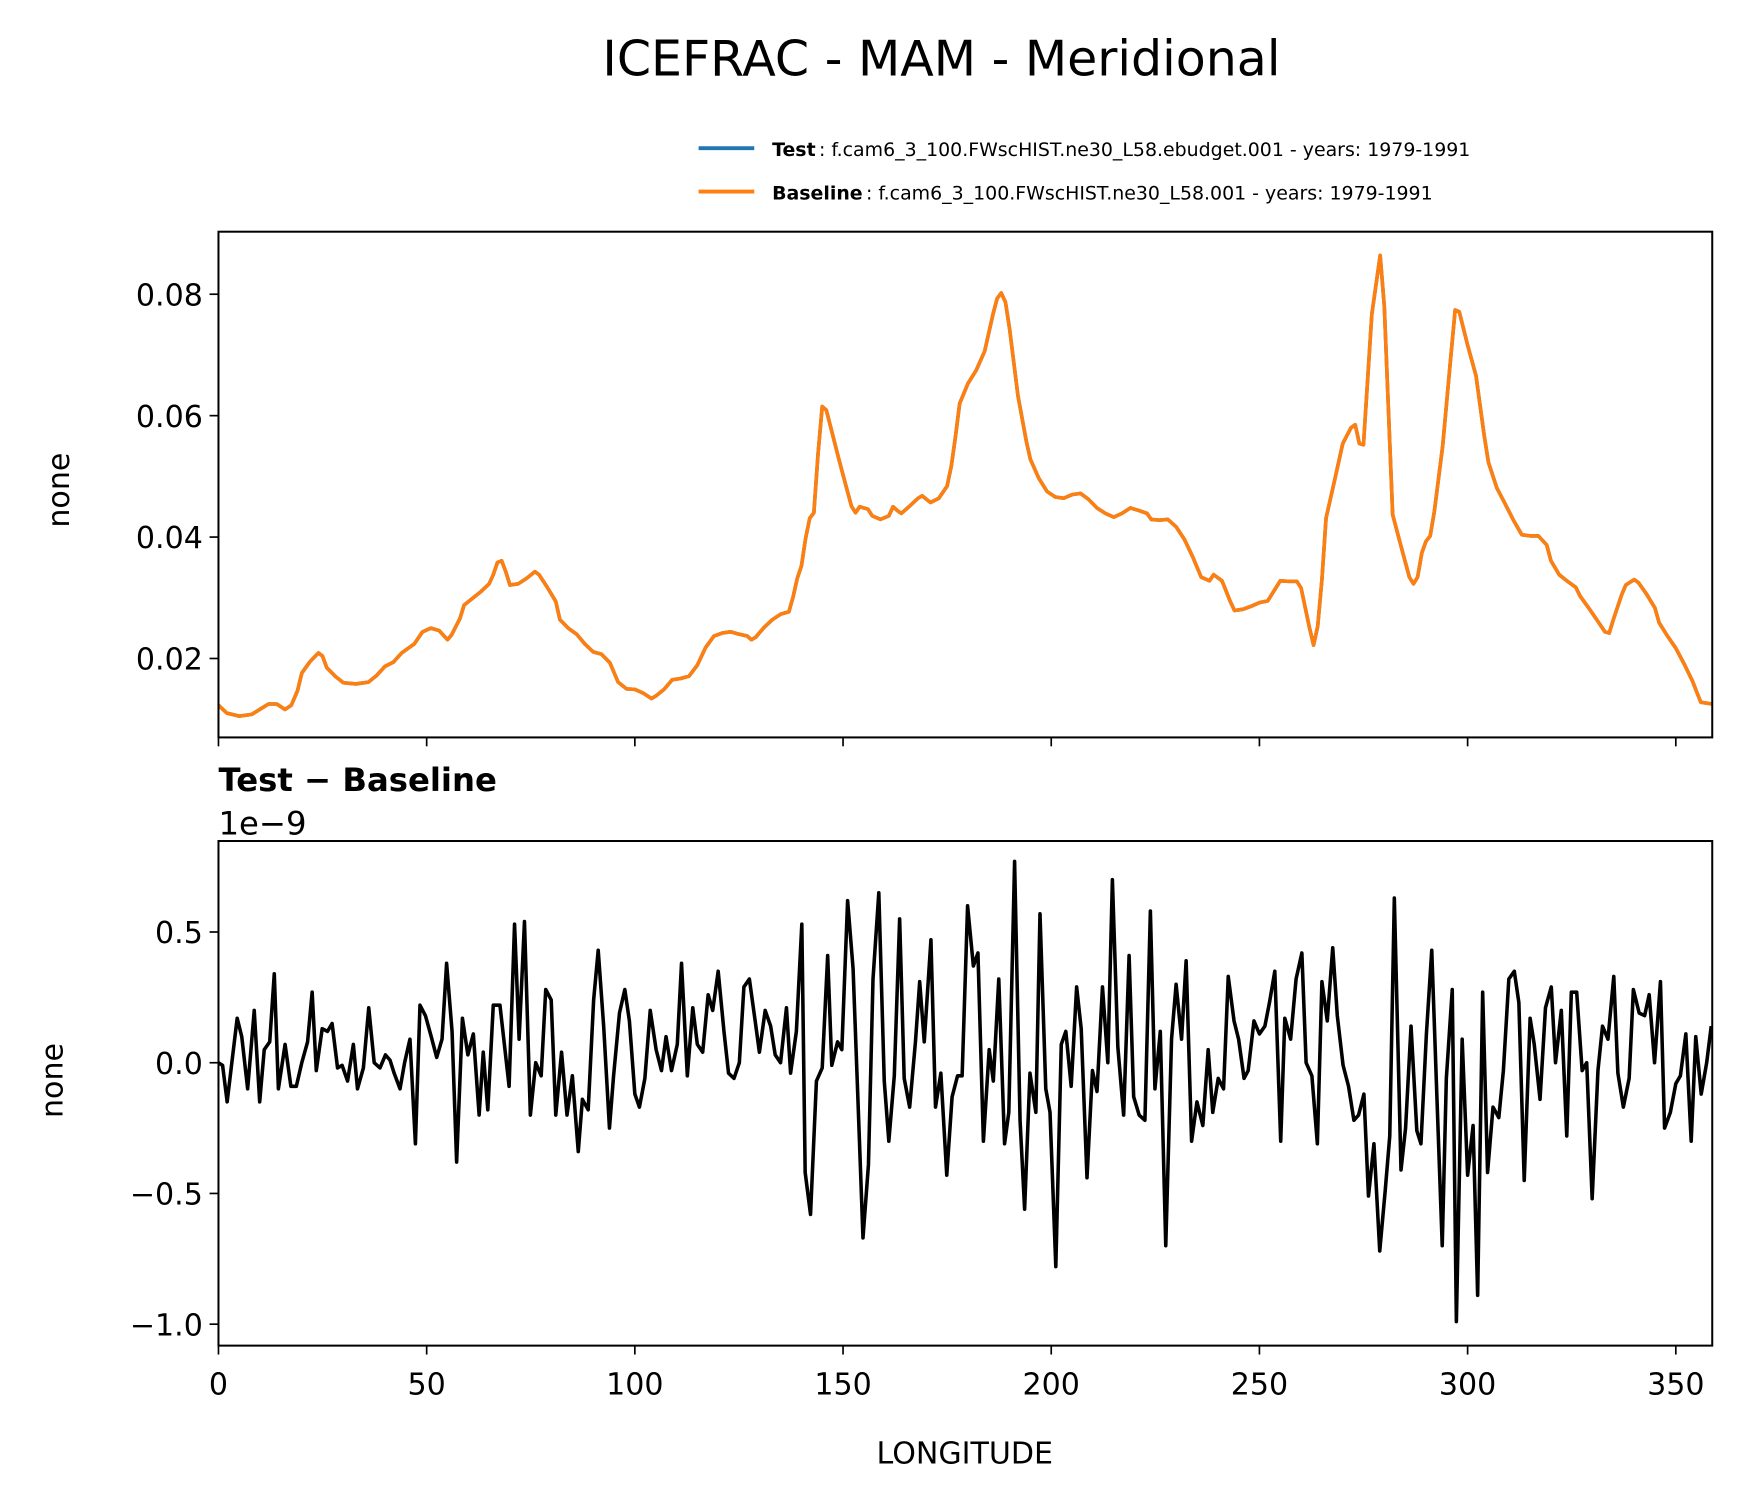 The height and width of the screenshot is (1496, 1738). What do you see at coordinates (1051, 1385) in the screenshot?
I see `x-tick-label: 200` at bounding box center [1051, 1385].